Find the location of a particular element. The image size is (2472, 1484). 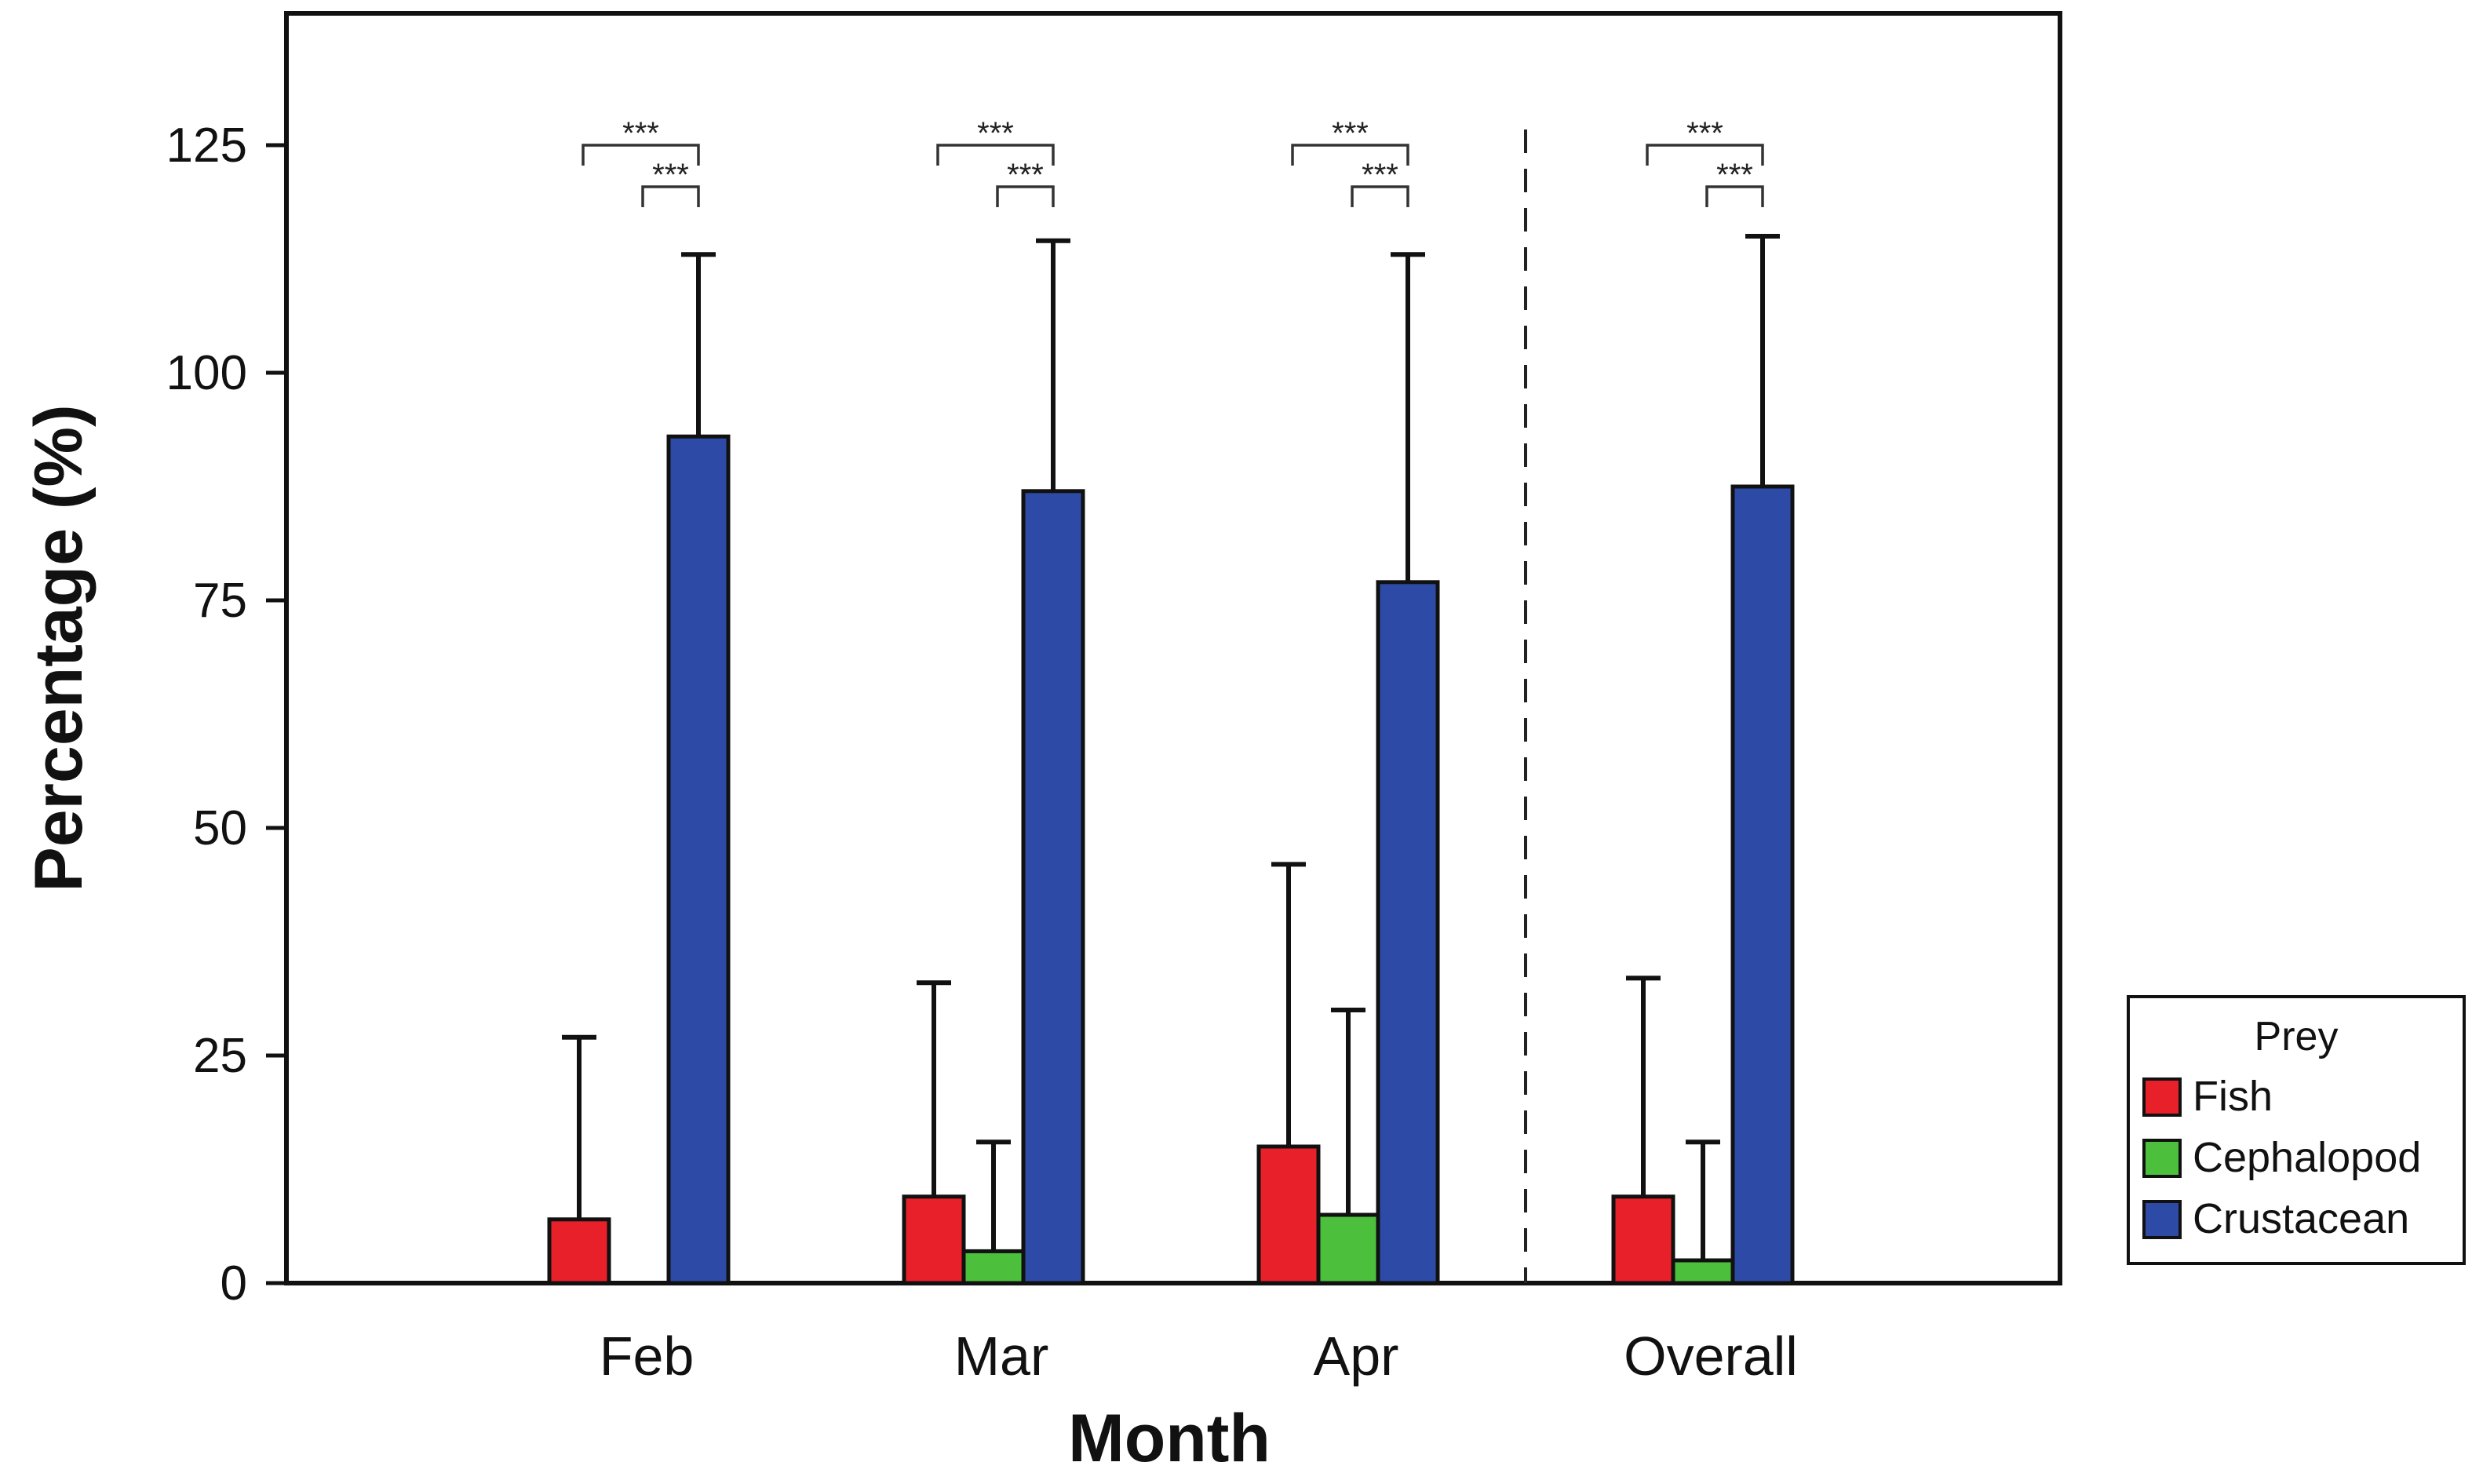

y-tick-label: 0 is located at coordinates (234, 1283).